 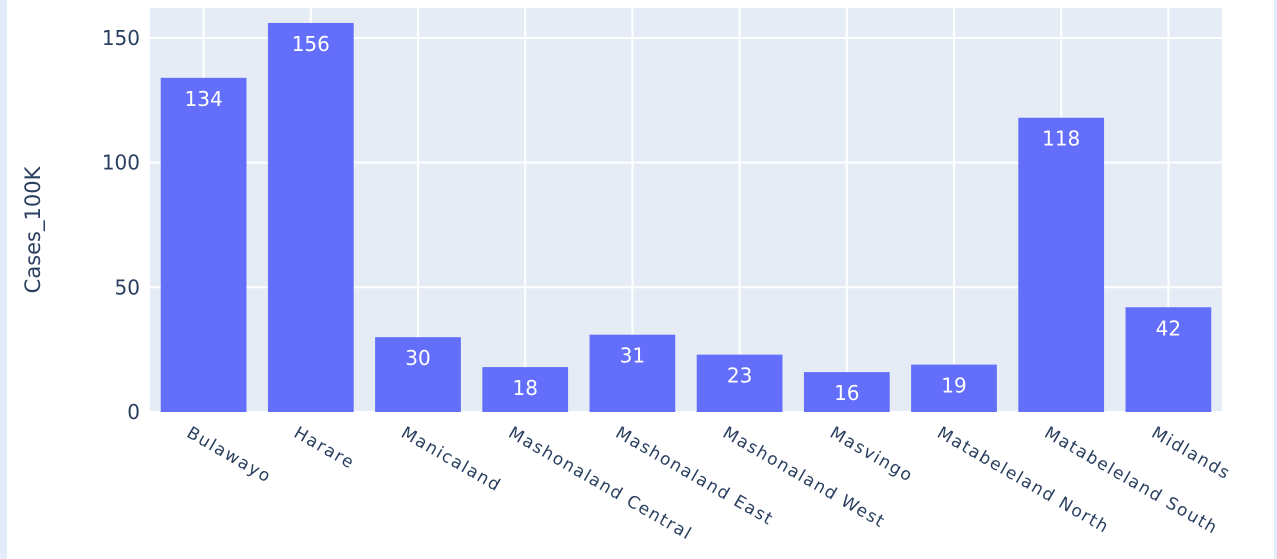 I want to click on x-tick-label: Harare, so click(x=324, y=448).